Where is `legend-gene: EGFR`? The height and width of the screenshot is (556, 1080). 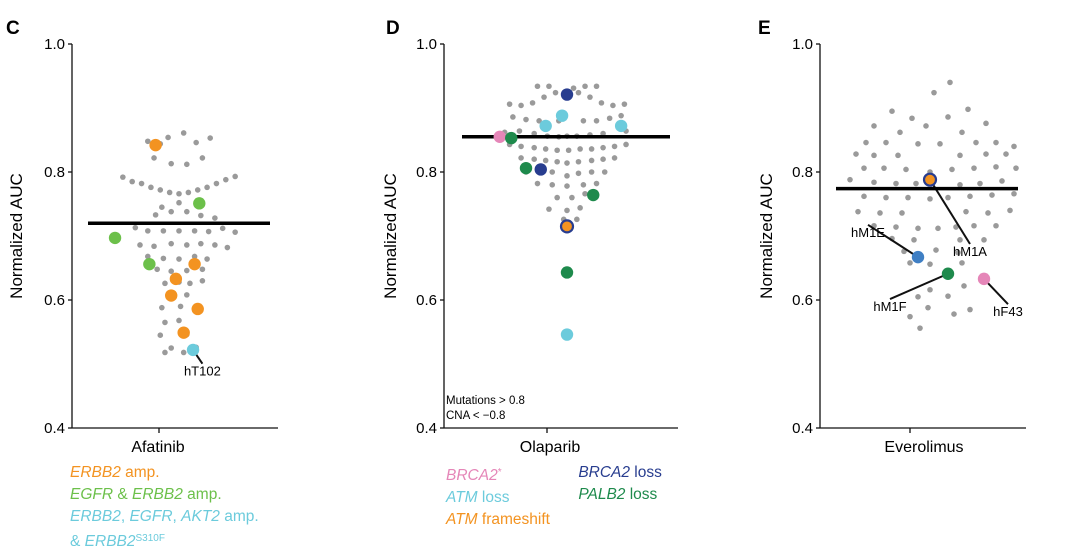
legend-gene: EGFR is located at coordinates (151, 516).